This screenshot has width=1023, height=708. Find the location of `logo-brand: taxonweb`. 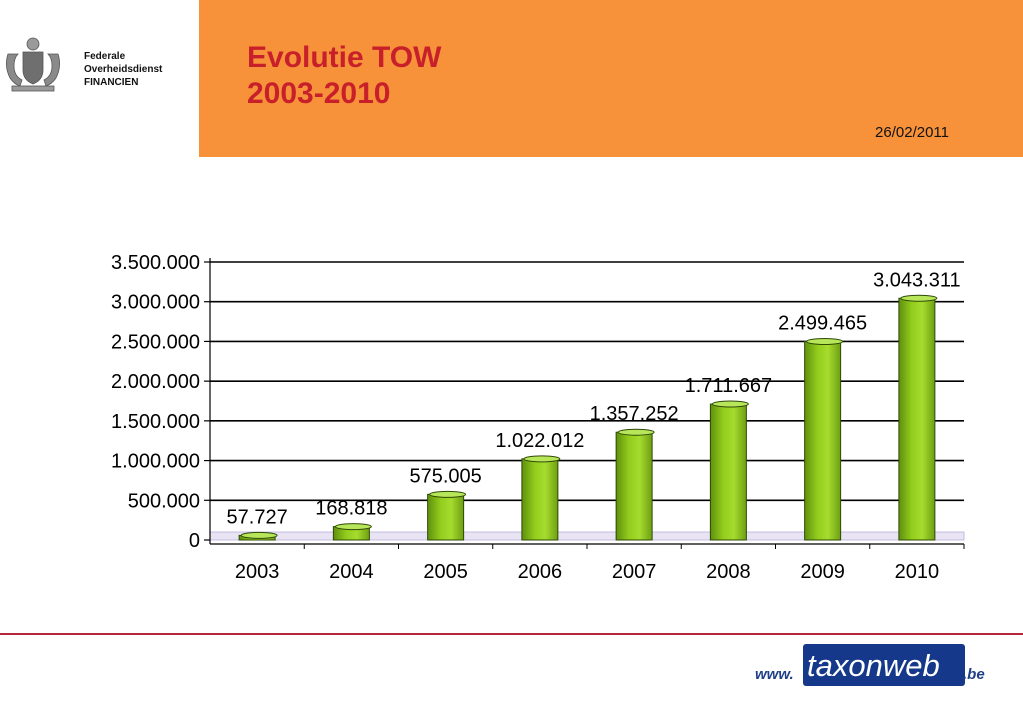

logo-brand: taxonweb is located at coordinates (873, 665).